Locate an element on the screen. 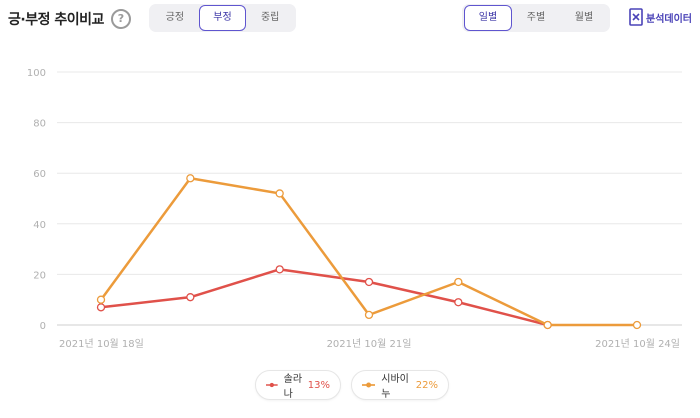 Image resolution: width=700 pixels, height=418 pixels. y-tick-label: 80 is located at coordinates (39, 124).